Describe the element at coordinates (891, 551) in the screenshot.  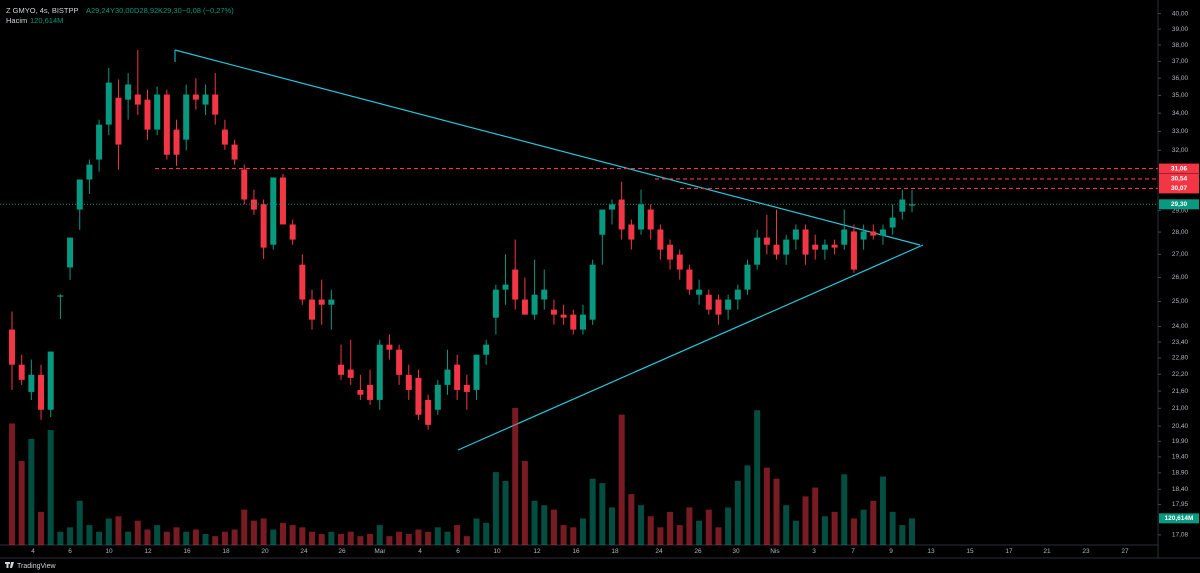
I see `x-tick-label: 9` at that location.